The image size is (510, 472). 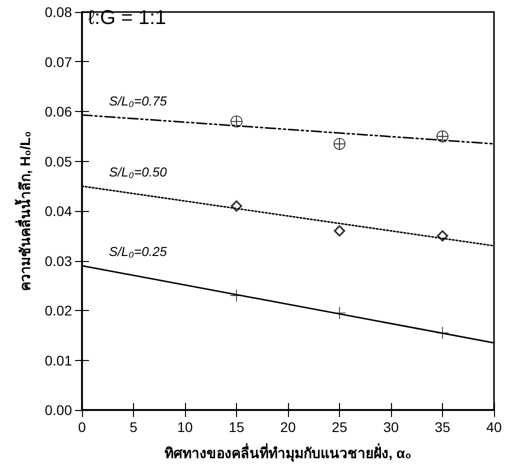 I want to click on x-tick-label: 0, so click(x=82, y=427).